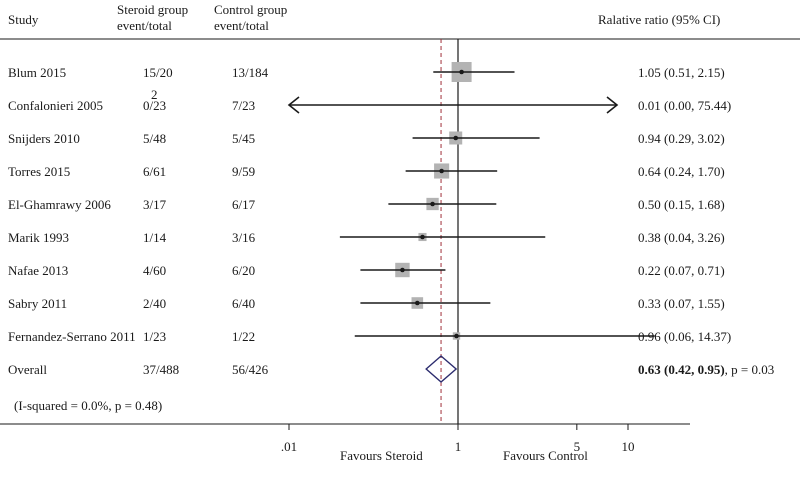  What do you see at coordinates (612, 105) in the screenshot?
I see `ci-arrow-right` at bounding box center [612, 105].